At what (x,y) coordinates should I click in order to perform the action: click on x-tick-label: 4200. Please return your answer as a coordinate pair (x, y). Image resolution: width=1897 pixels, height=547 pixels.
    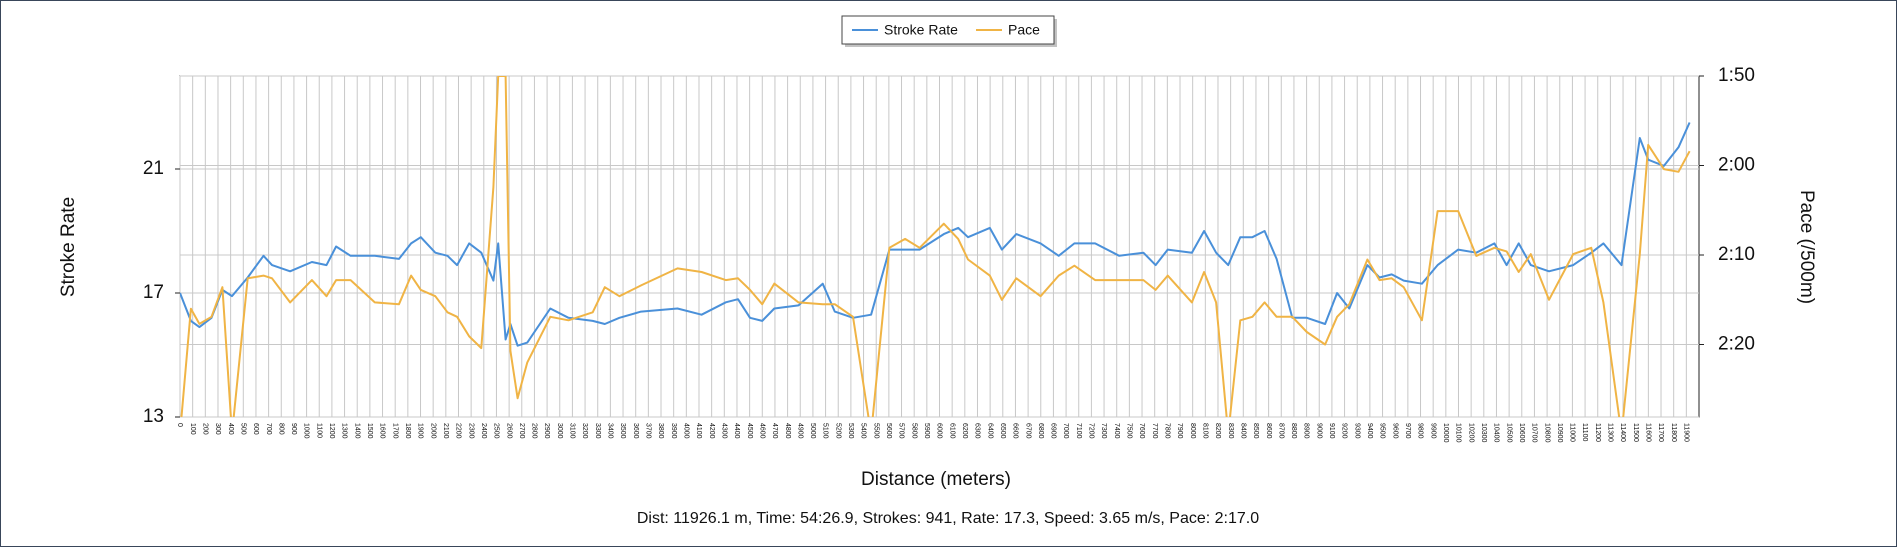
    Looking at the image, I should click on (711, 431).